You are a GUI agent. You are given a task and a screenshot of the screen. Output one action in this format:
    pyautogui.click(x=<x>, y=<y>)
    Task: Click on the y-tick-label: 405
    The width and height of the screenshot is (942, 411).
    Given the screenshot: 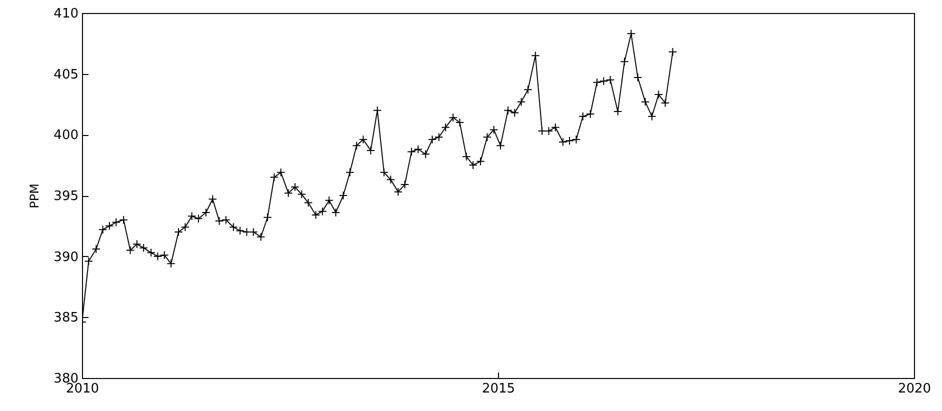 What is the action you would take?
    pyautogui.click(x=66, y=74)
    